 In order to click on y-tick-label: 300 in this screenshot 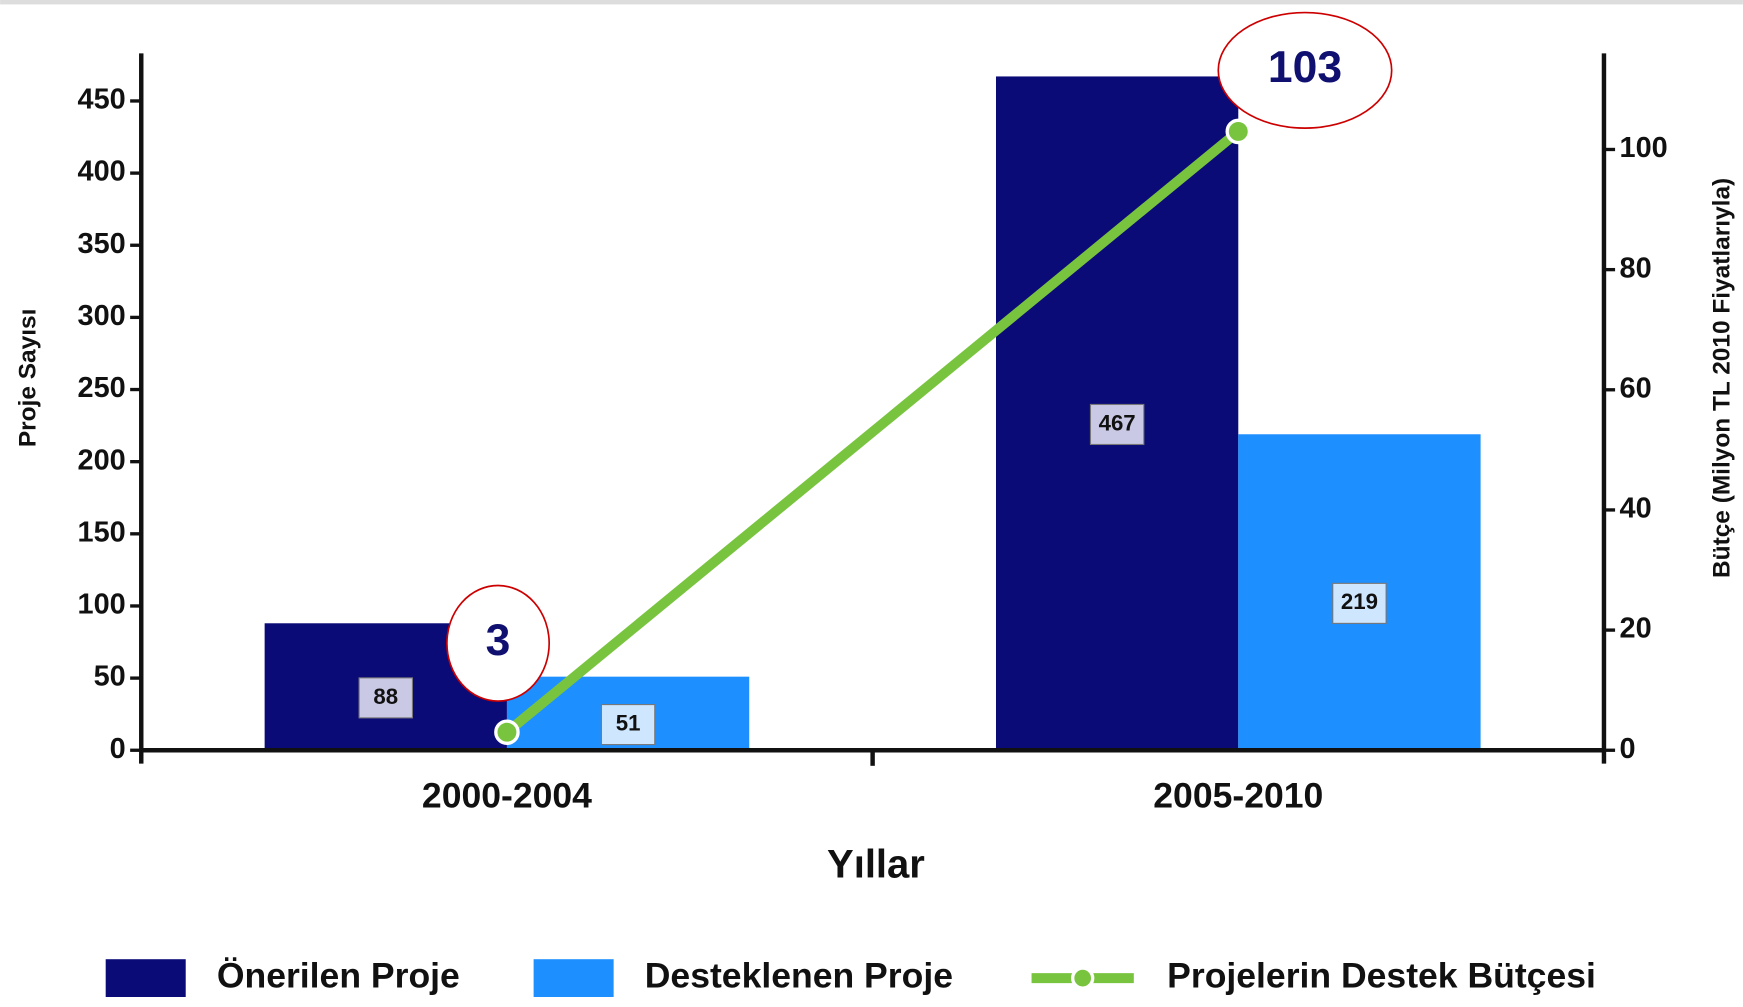, I will do `click(102, 316)`.